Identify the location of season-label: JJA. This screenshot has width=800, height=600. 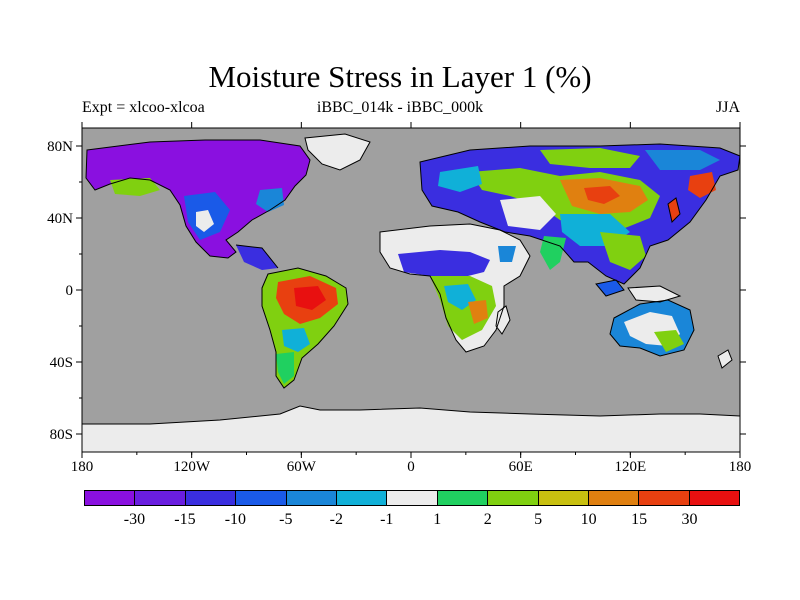
(727, 107).